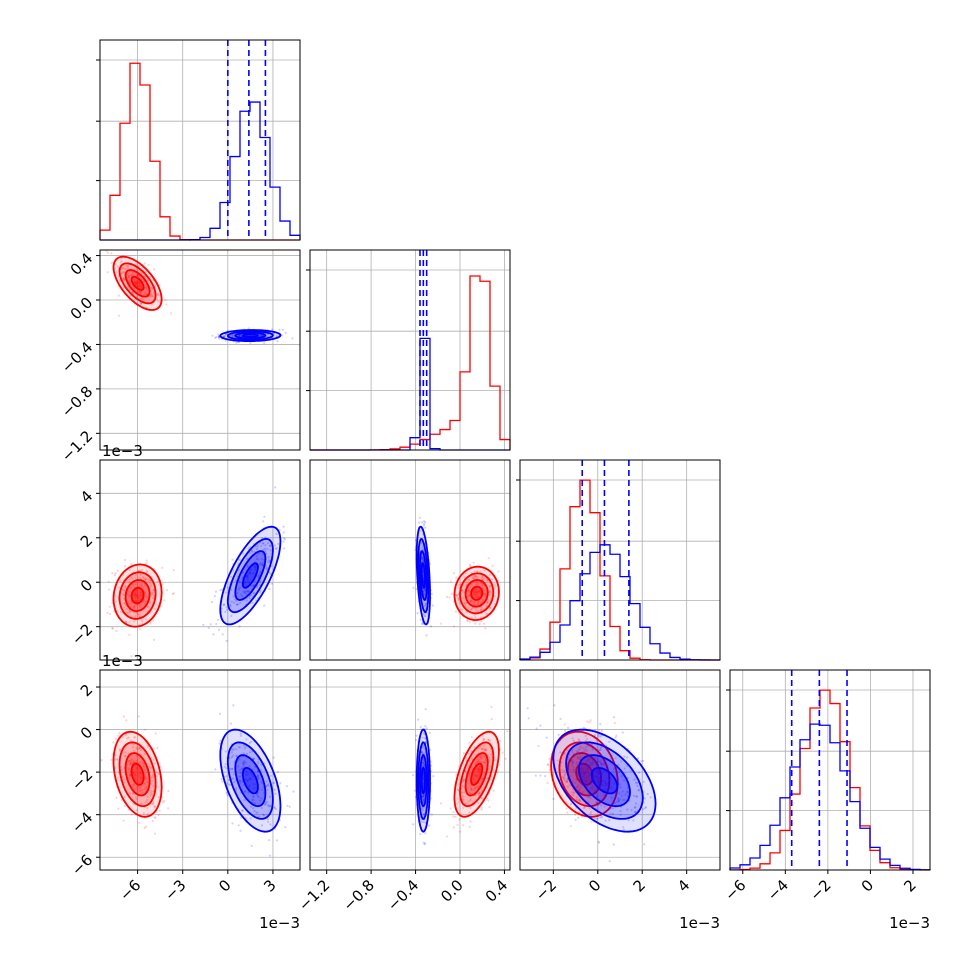 The image size is (970, 970). Describe the element at coordinates (403, 895) in the screenshot. I see `x-tick-label: −0.4` at that location.